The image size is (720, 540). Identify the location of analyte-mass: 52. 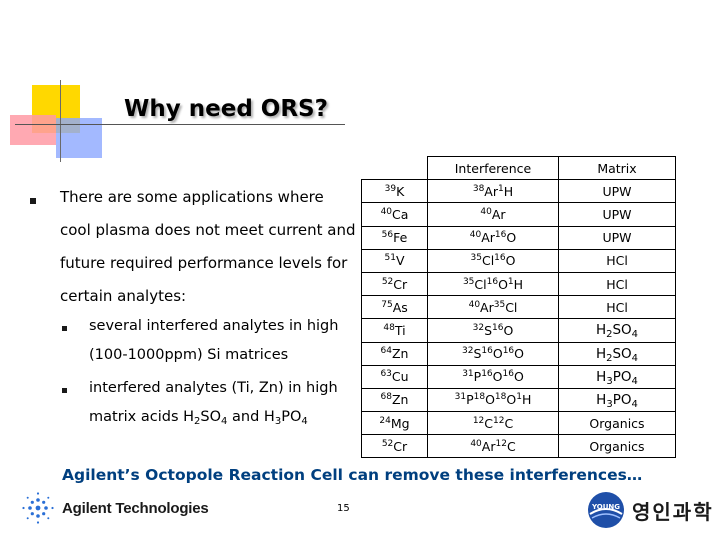
(387, 443).